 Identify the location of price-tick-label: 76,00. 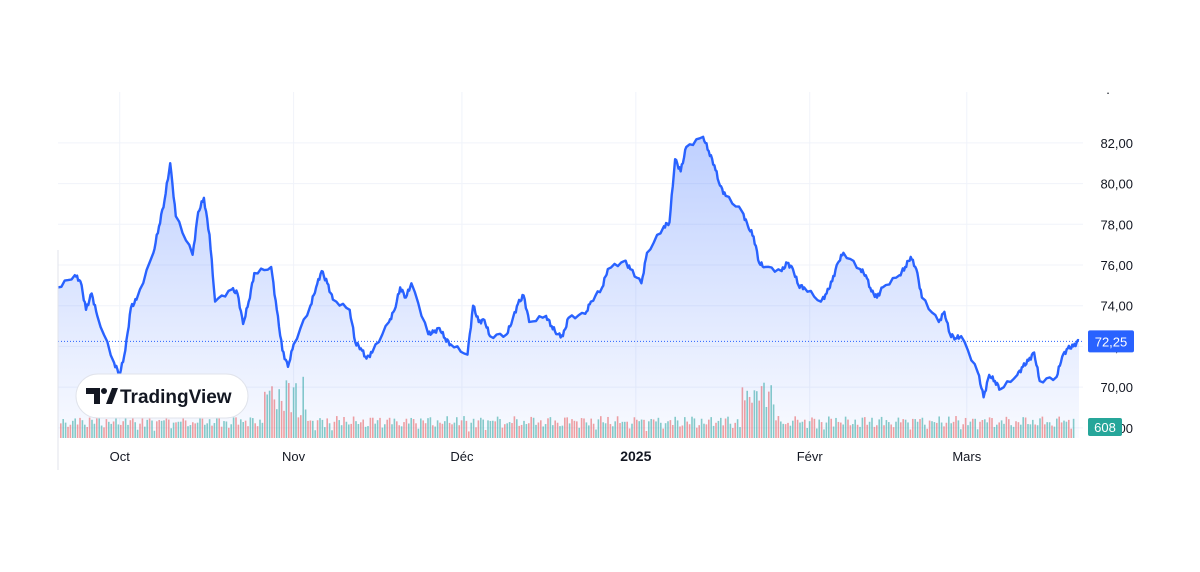
(1116, 265).